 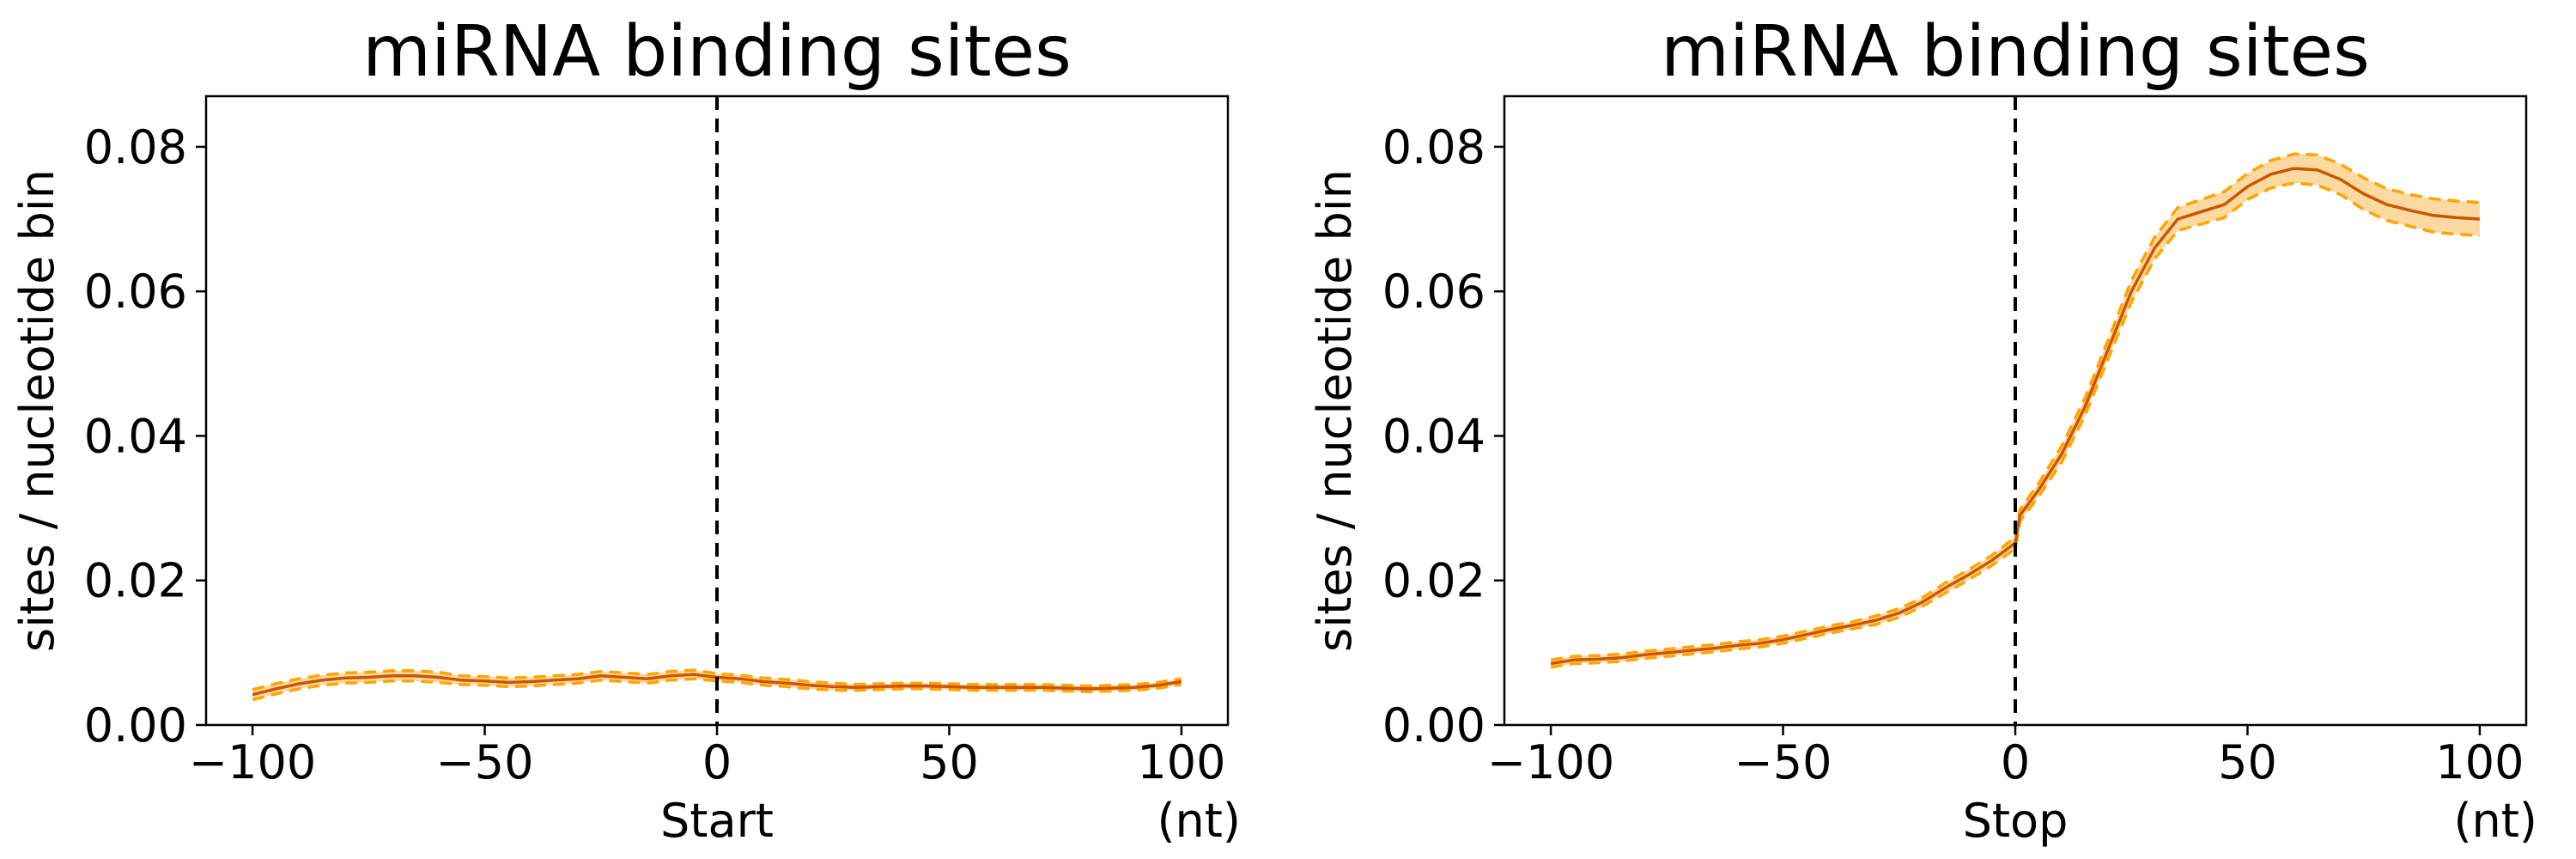 I want to click on x-axis-label: Stop, so click(x=2016, y=821).